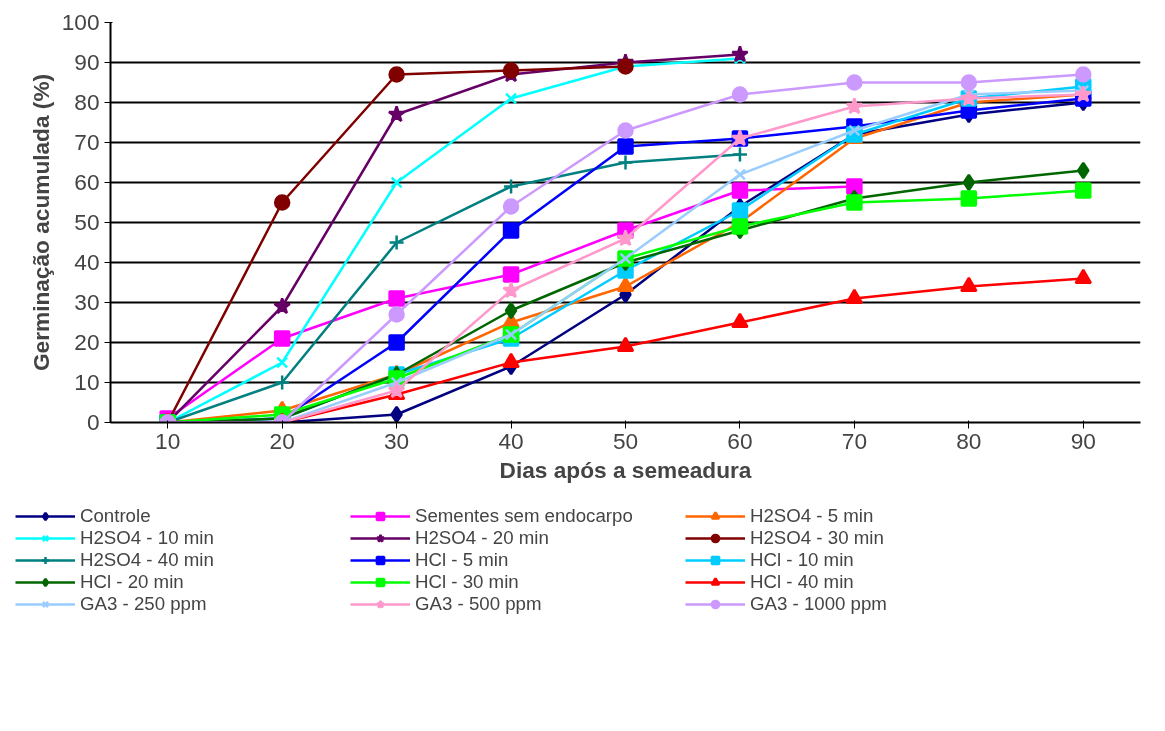  Describe the element at coordinates (625, 469) in the screenshot. I see `x-axis-title: Dias após a semeadura` at that location.